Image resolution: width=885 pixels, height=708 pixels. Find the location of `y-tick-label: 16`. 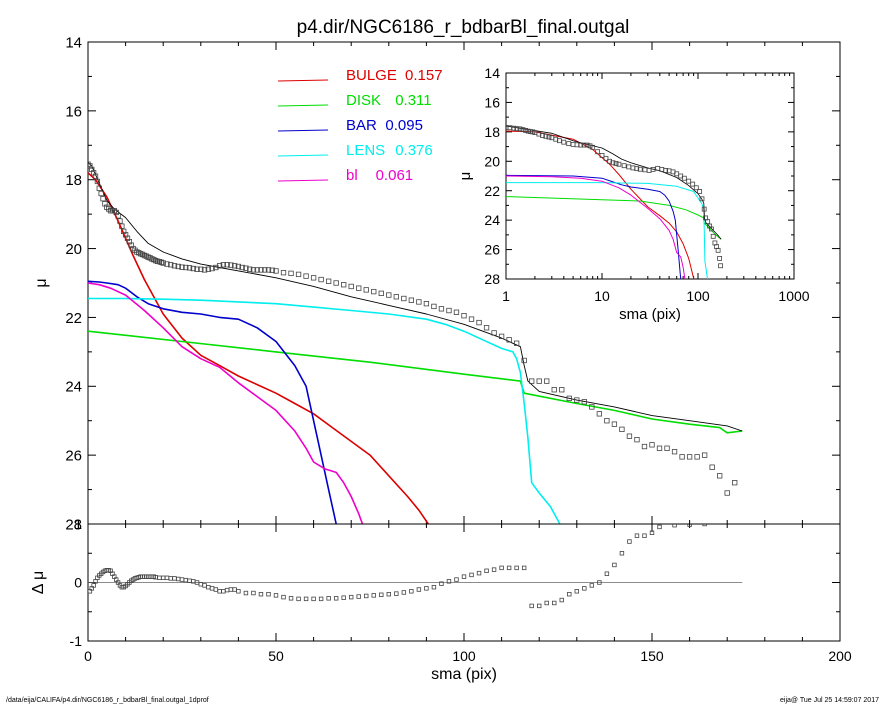

y-tick-label: 16 is located at coordinates (73, 111).